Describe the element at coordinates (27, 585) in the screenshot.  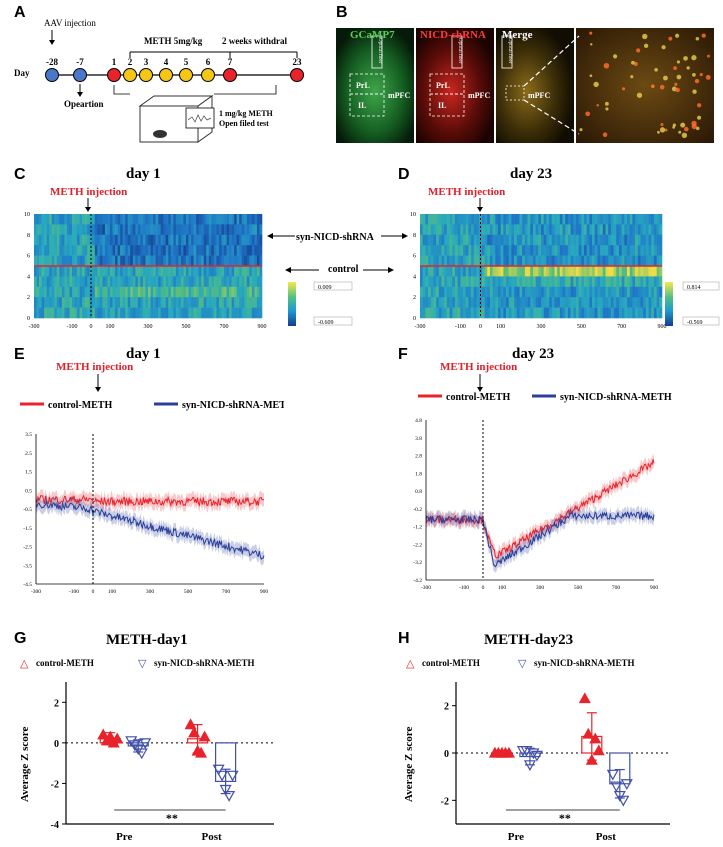
I see `y-tick-label: -4.5` at that location.